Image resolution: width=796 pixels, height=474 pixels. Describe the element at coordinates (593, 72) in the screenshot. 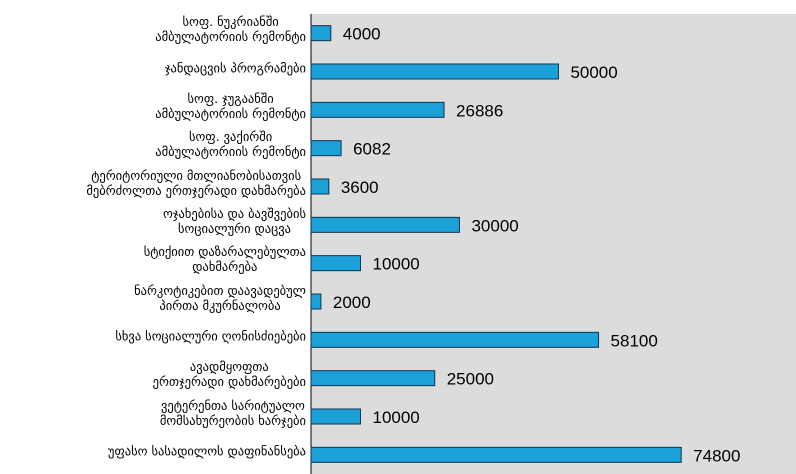

I see `value-label: 50000` at that location.